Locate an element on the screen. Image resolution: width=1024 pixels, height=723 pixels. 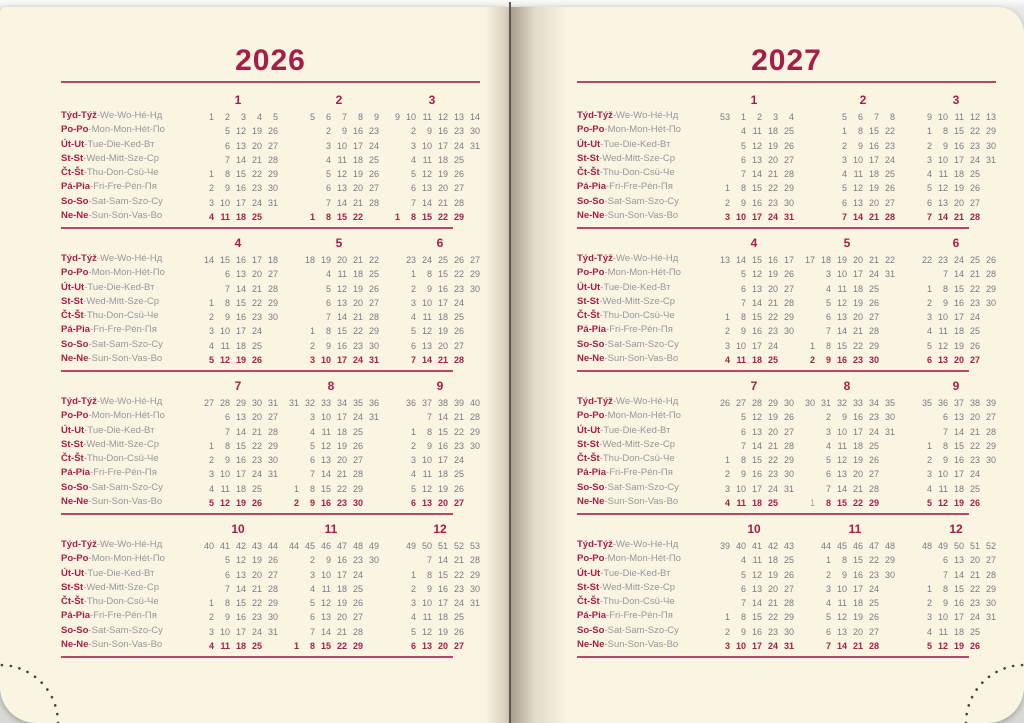
week-number-cell: 40 is located at coordinates (474, 403).